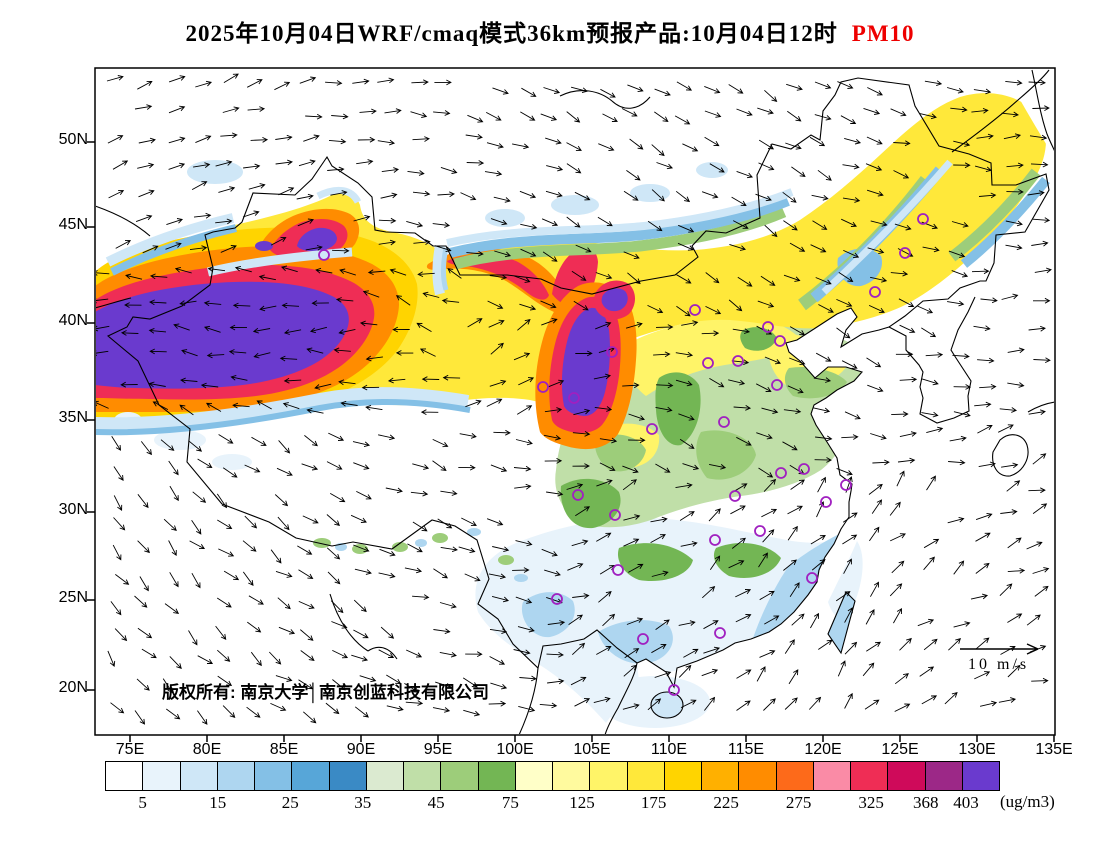 This screenshot has width=1100, height=850. I want to click on lat-tick-label: 45N, so click(73, 224).